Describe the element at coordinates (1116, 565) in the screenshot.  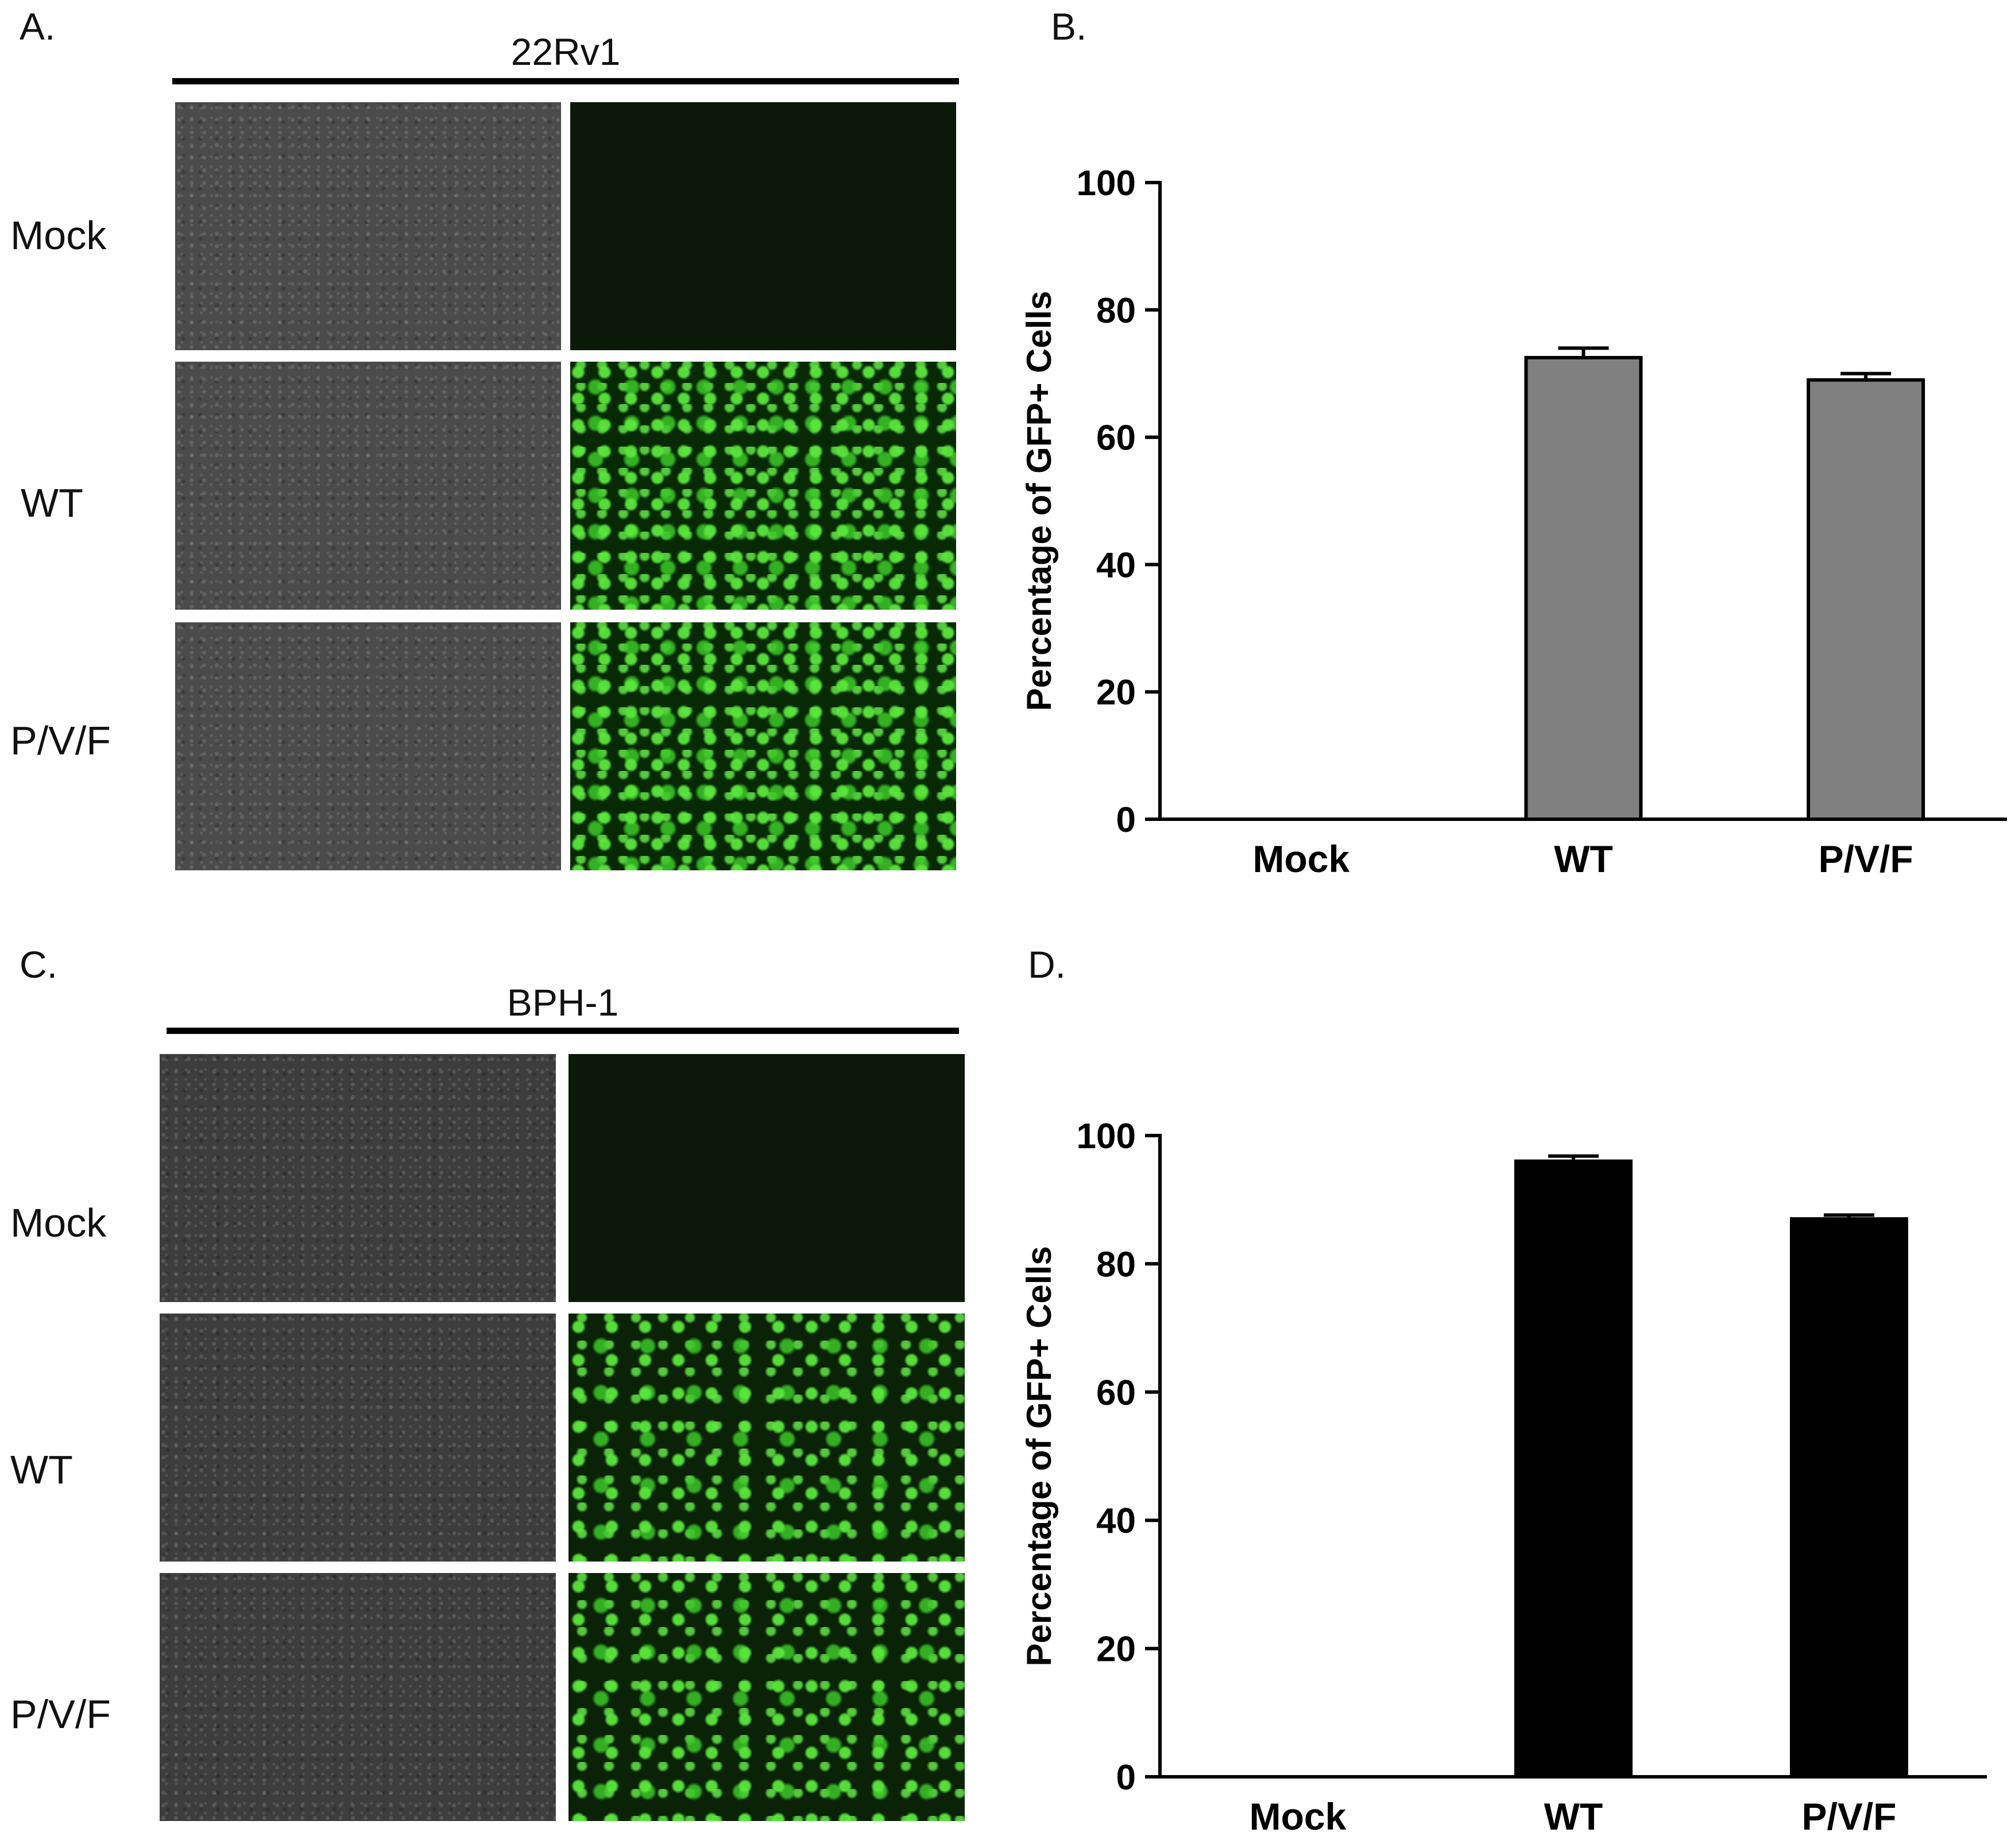
I see `chart-b-ytick-label-40: 40` at that location.